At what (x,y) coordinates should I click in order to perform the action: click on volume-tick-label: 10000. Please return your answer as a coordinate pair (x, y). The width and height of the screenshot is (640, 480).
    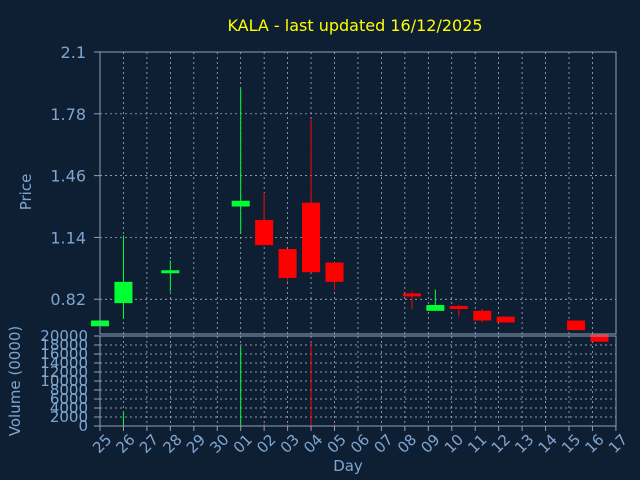
    Looking at the image, I should click on (64, 381).